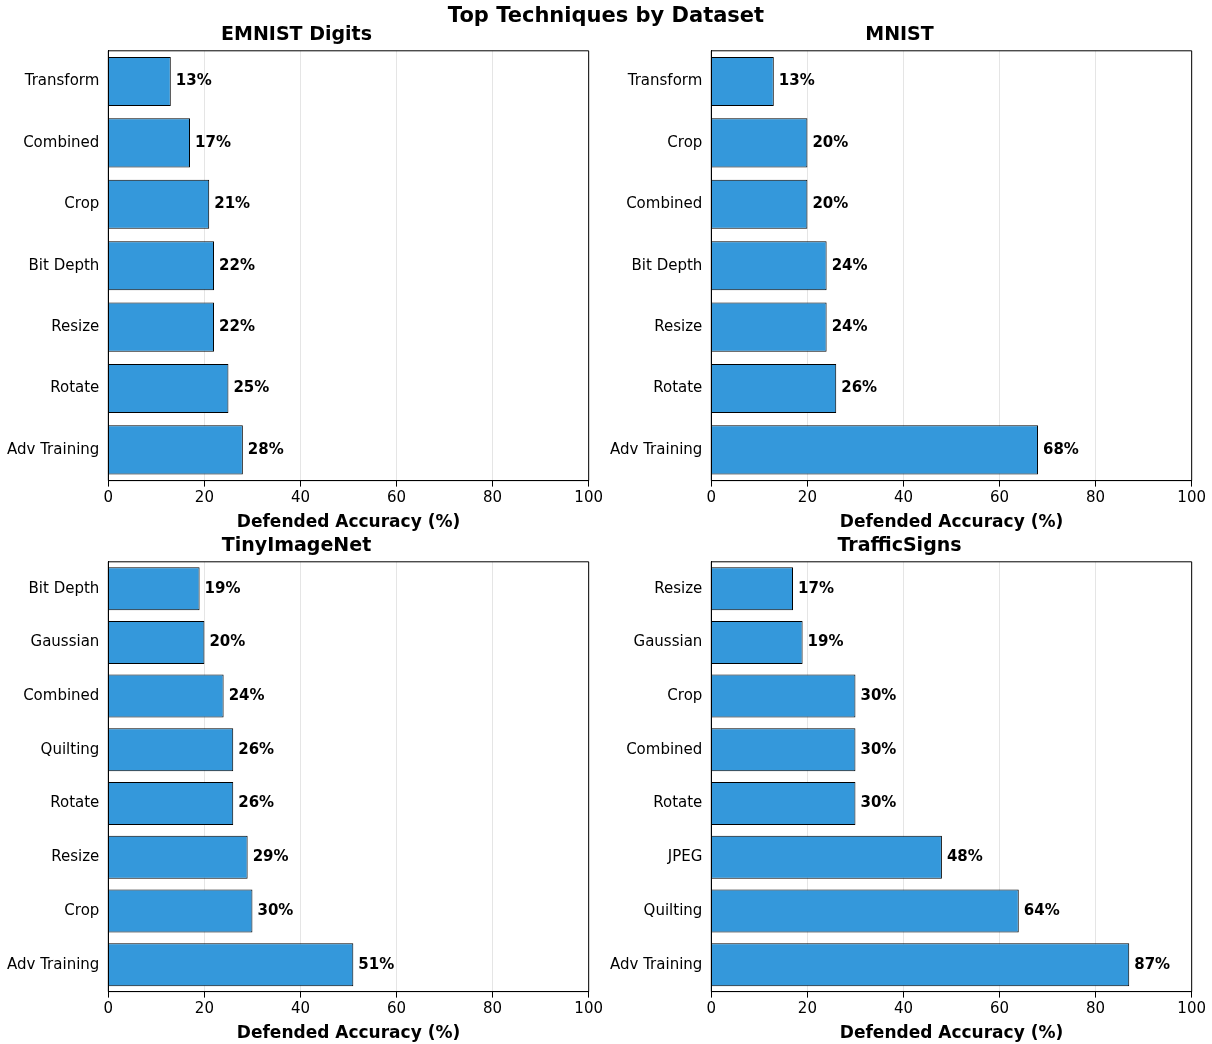 This screenshot has width=1212, height=1044. Describe the element at coordinates (964, 856) in the screenshot. I see `data-label: 48%` at that location.